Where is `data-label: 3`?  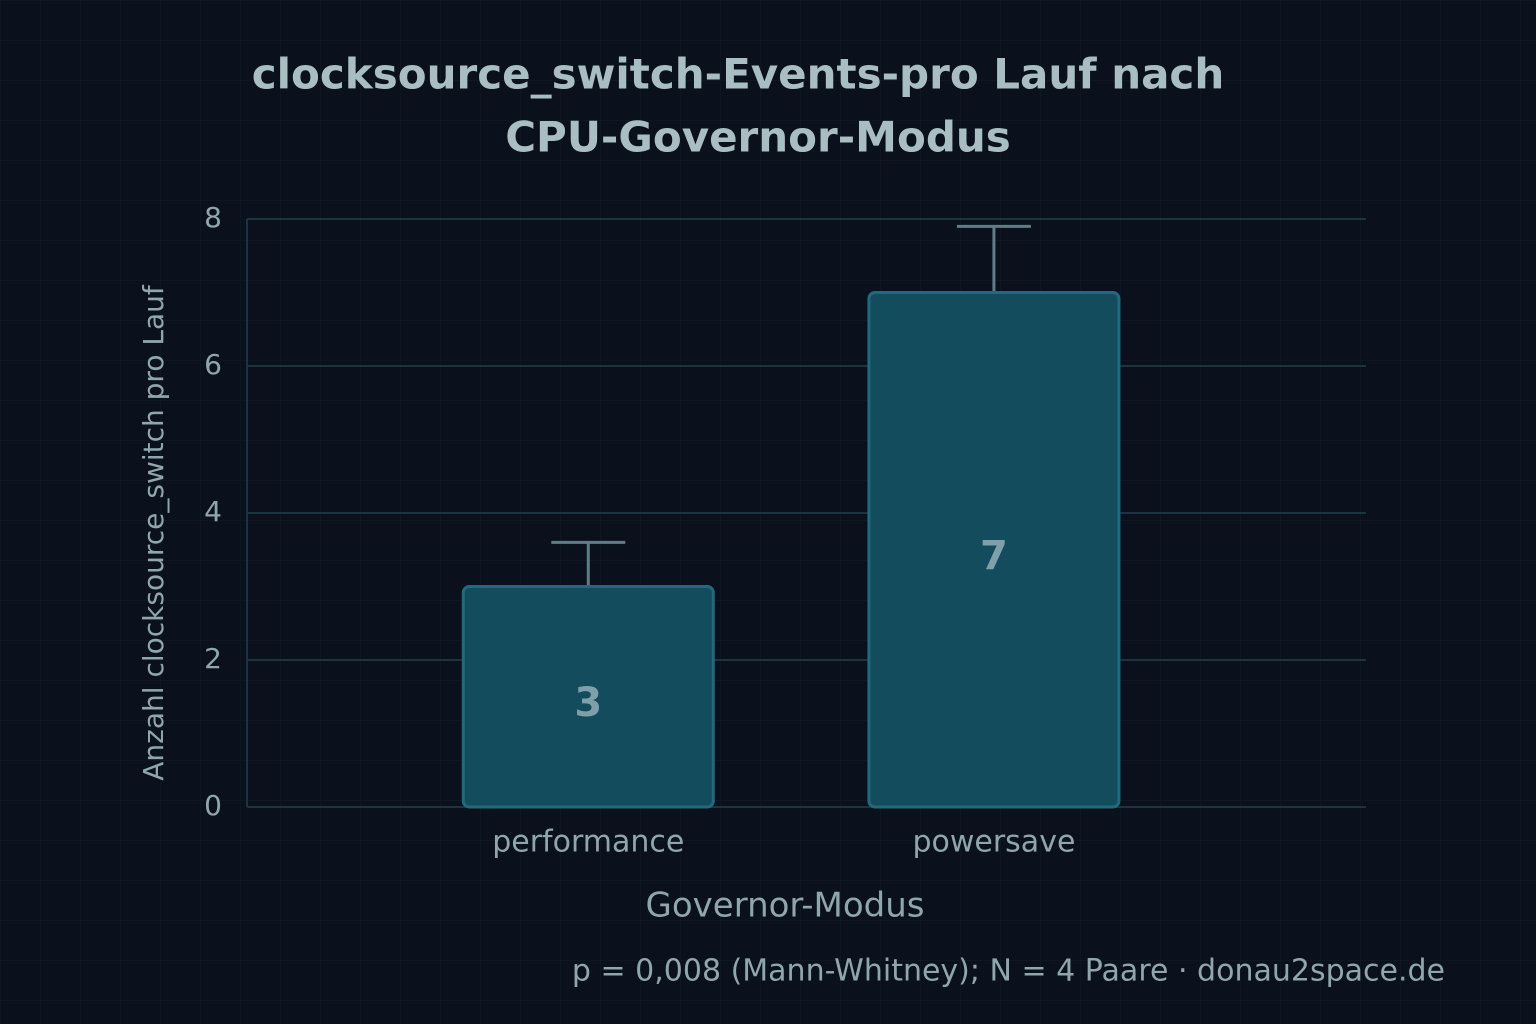 data-label: 3 is located at coordinates (588, 703).